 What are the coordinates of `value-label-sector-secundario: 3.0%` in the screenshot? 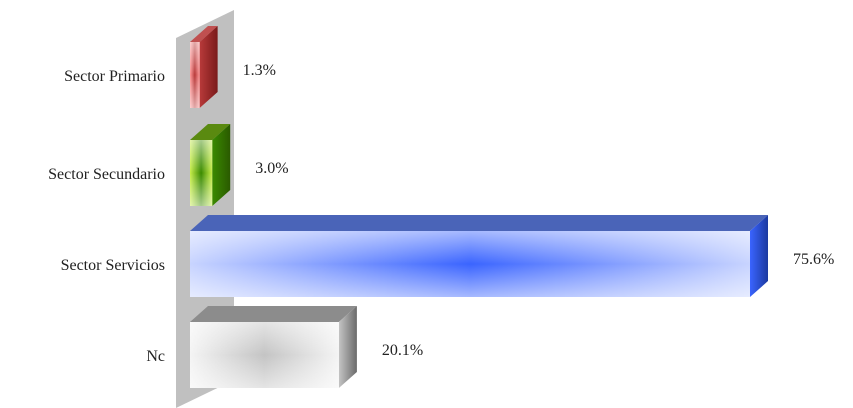 It's located at (271, 168).